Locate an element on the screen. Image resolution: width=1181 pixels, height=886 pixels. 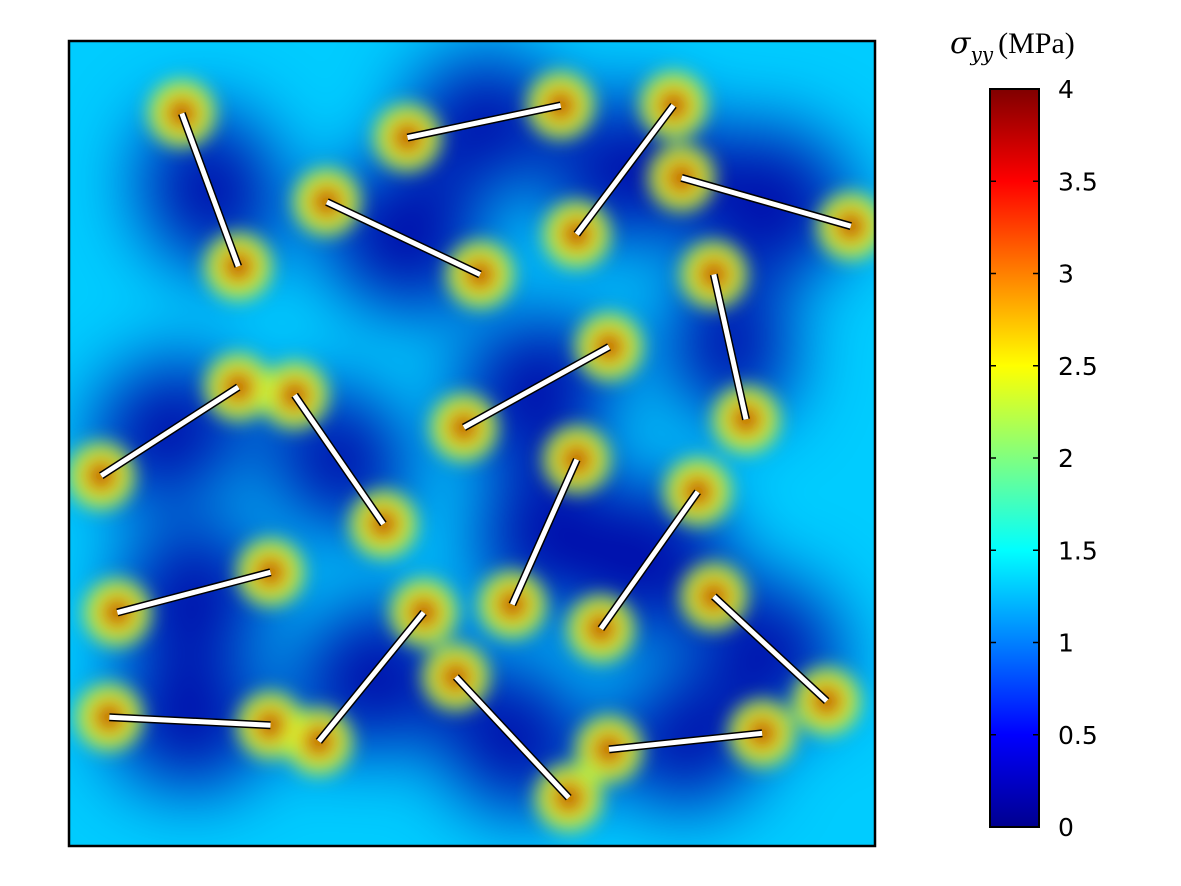
colorbar-gradient is located at coordinates (1014, 458).